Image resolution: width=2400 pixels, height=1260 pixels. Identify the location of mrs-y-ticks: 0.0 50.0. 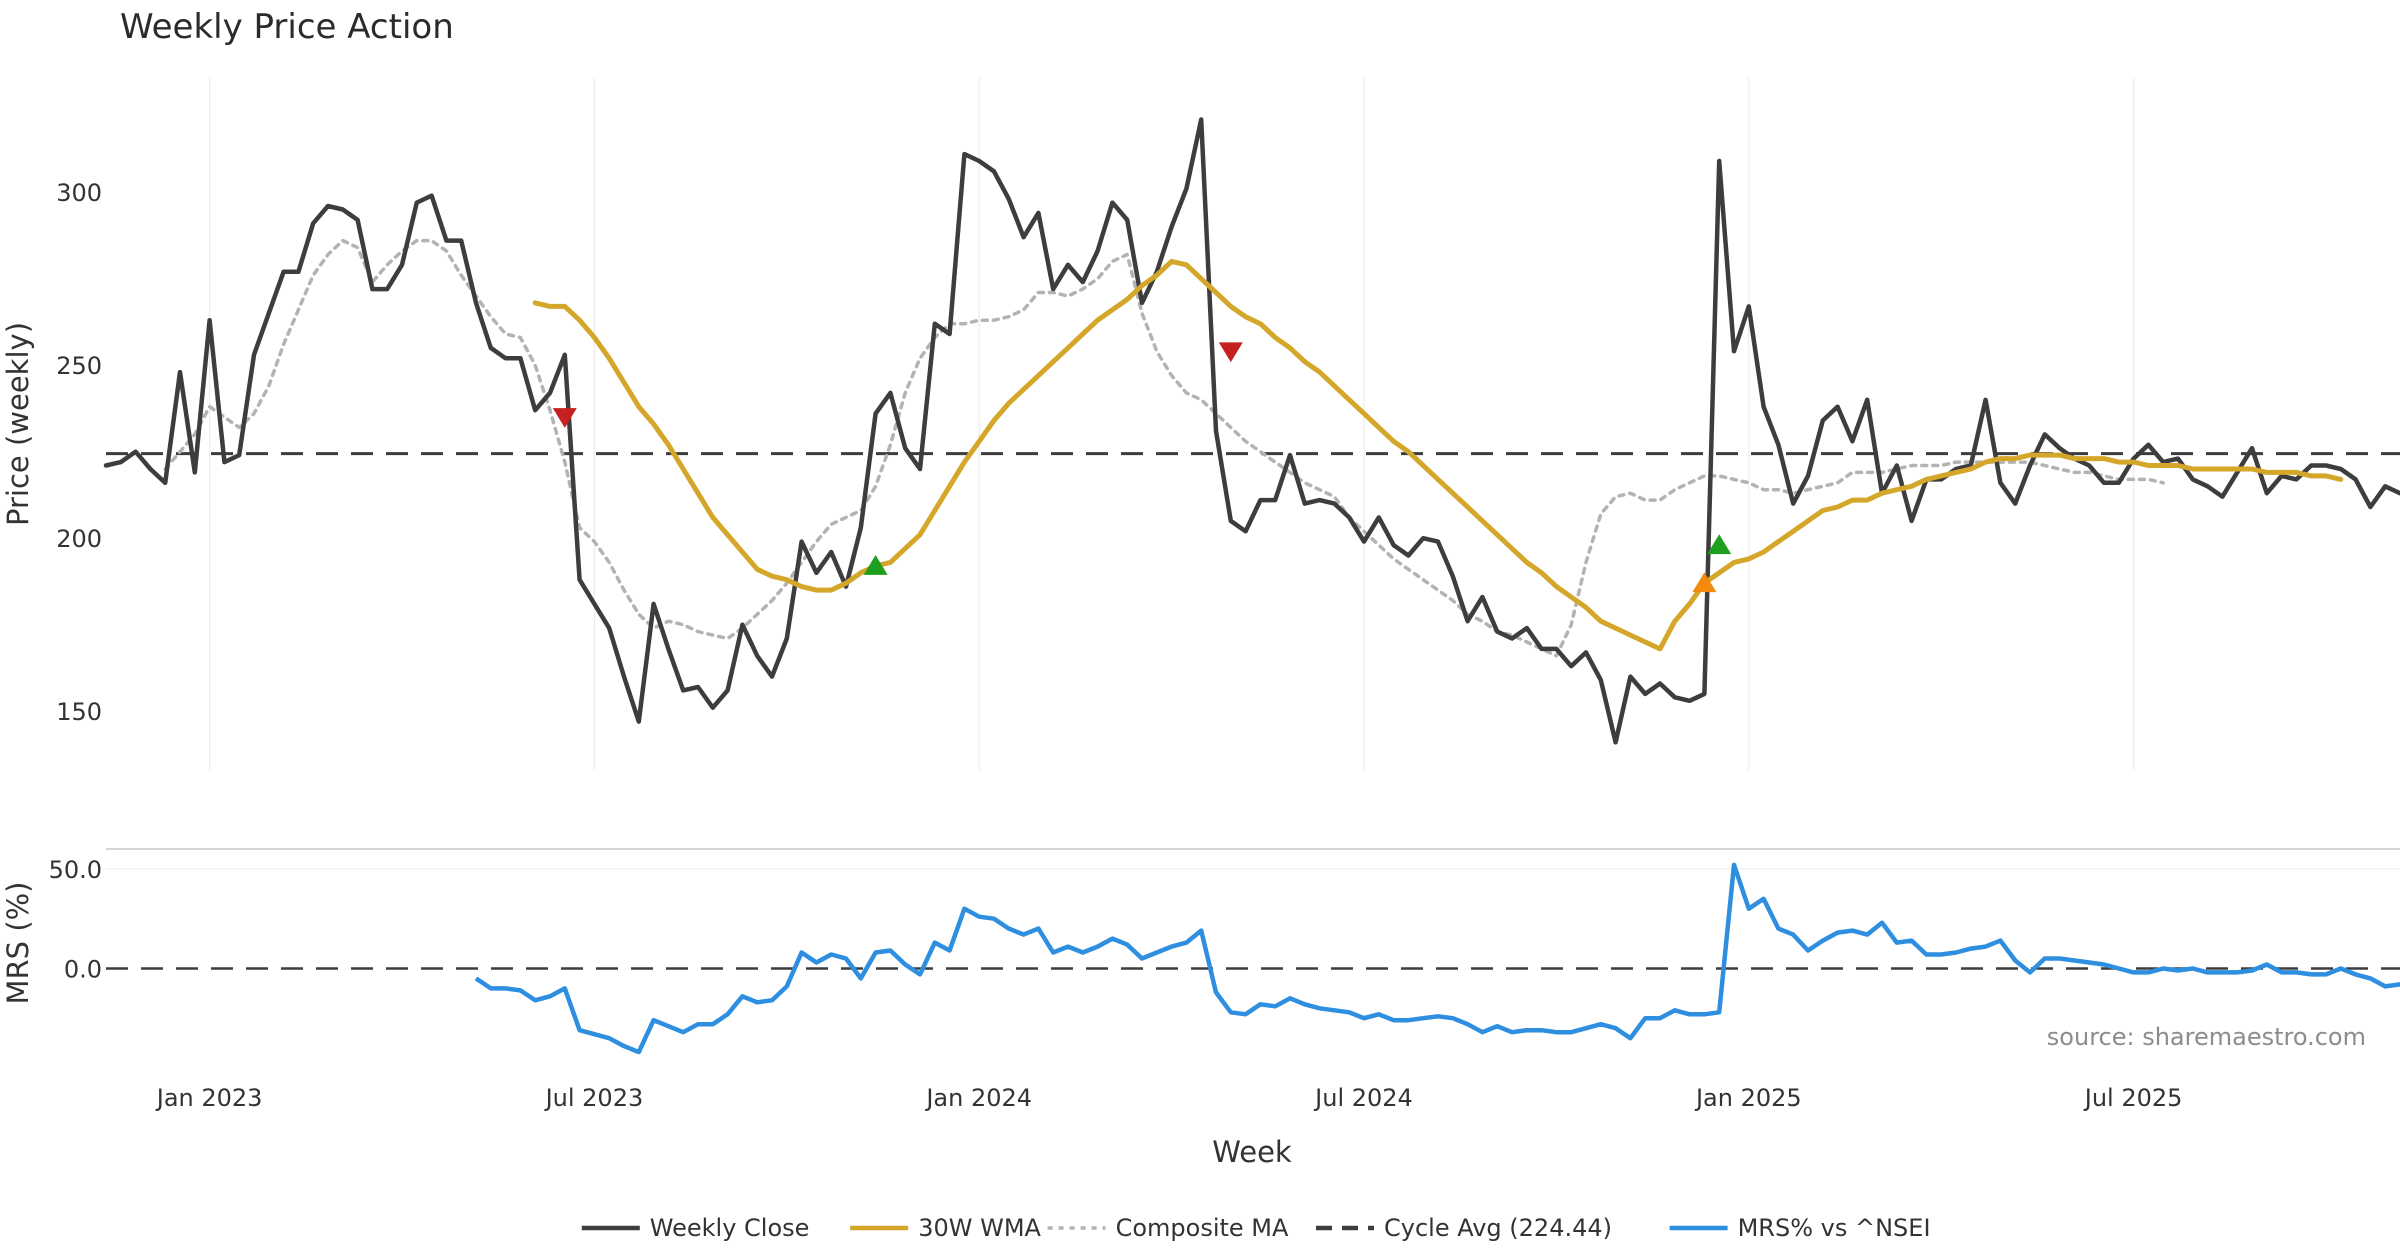
(75, 920).